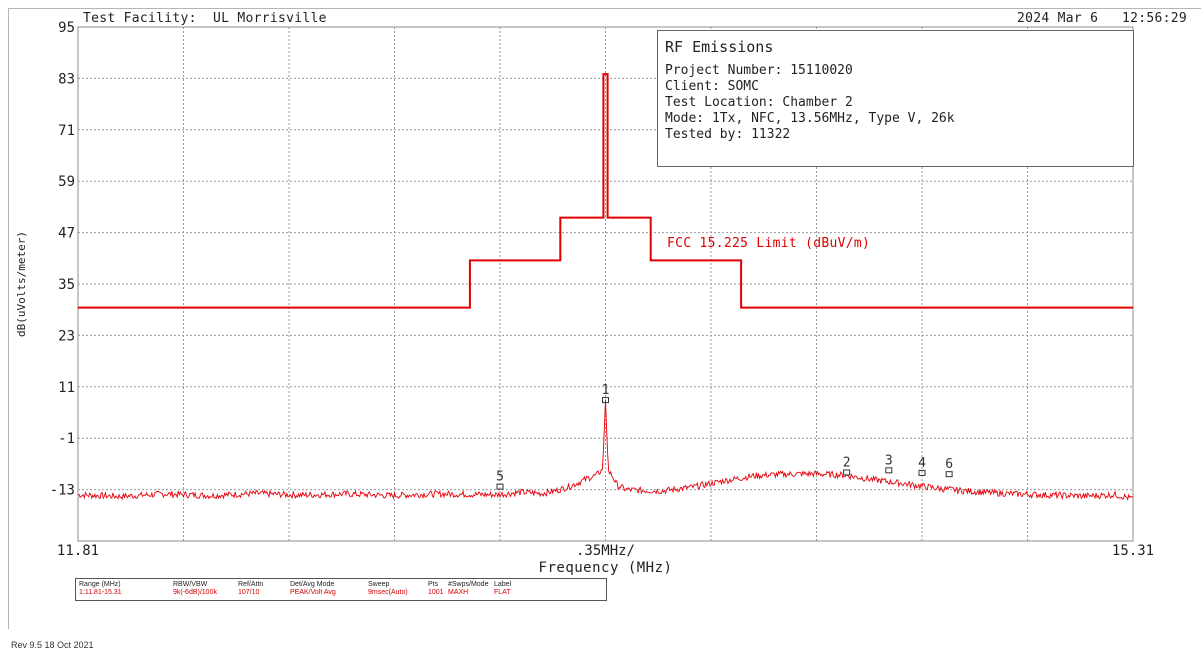  What do you see at coordinates (21, 284) in the screenshot?
I see `y-axis-title: dB(uVolts/meter)` at bounding box center [21, 284].